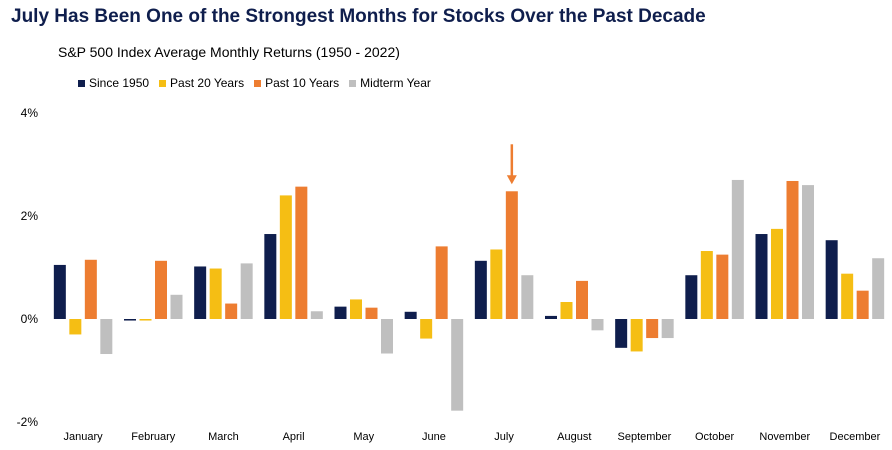 The height and width of the screenshot is (450, 892). What do you see at coordinates (737, 249) in the screenshot?
I see `bar-october-midterm-year` at bounding box center [737, 249].